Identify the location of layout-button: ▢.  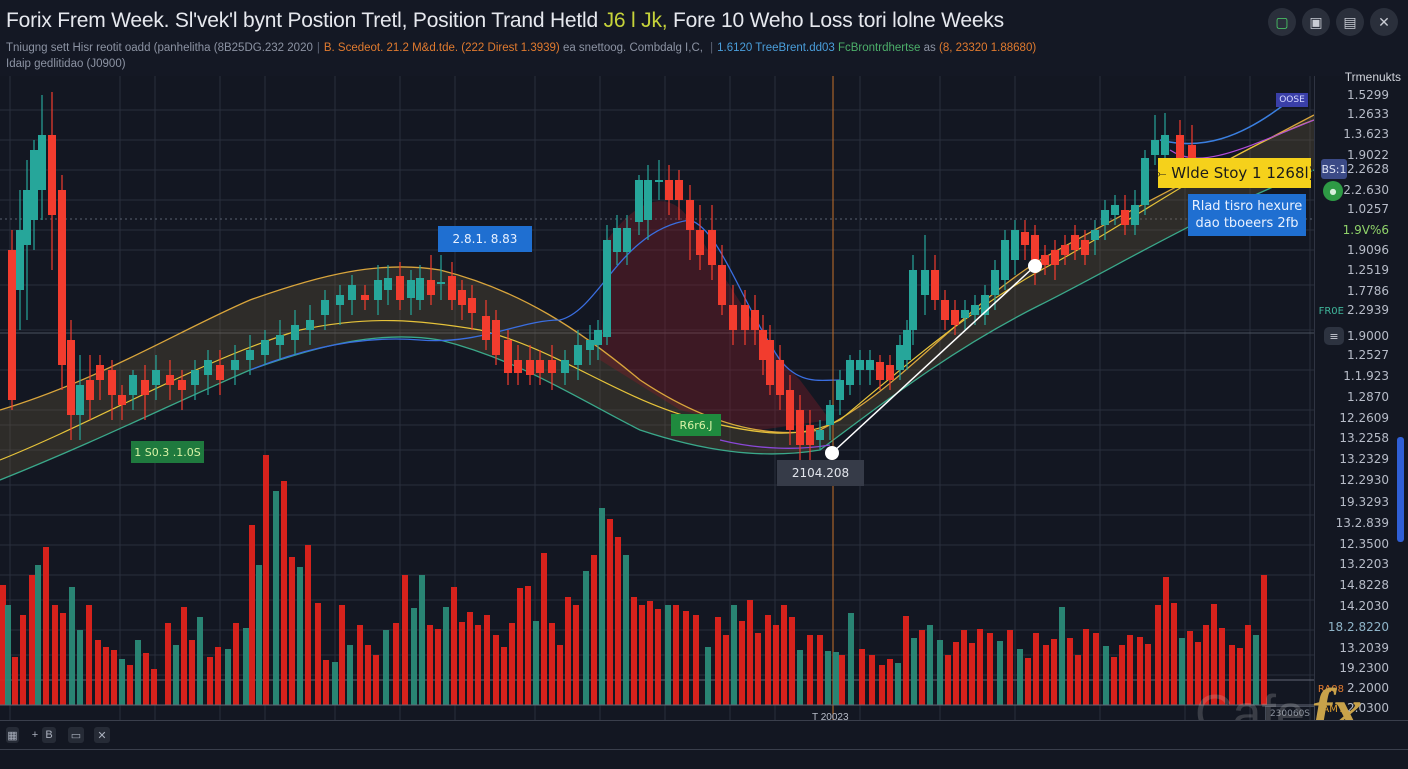
(1282, 22).